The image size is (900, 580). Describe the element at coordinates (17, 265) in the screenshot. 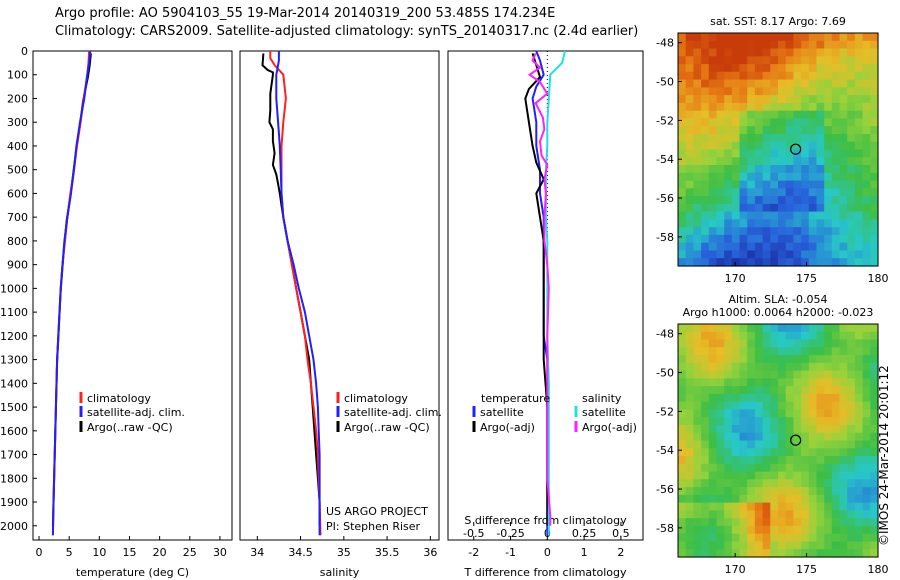

I see `y-tick-label: 900` at that location.